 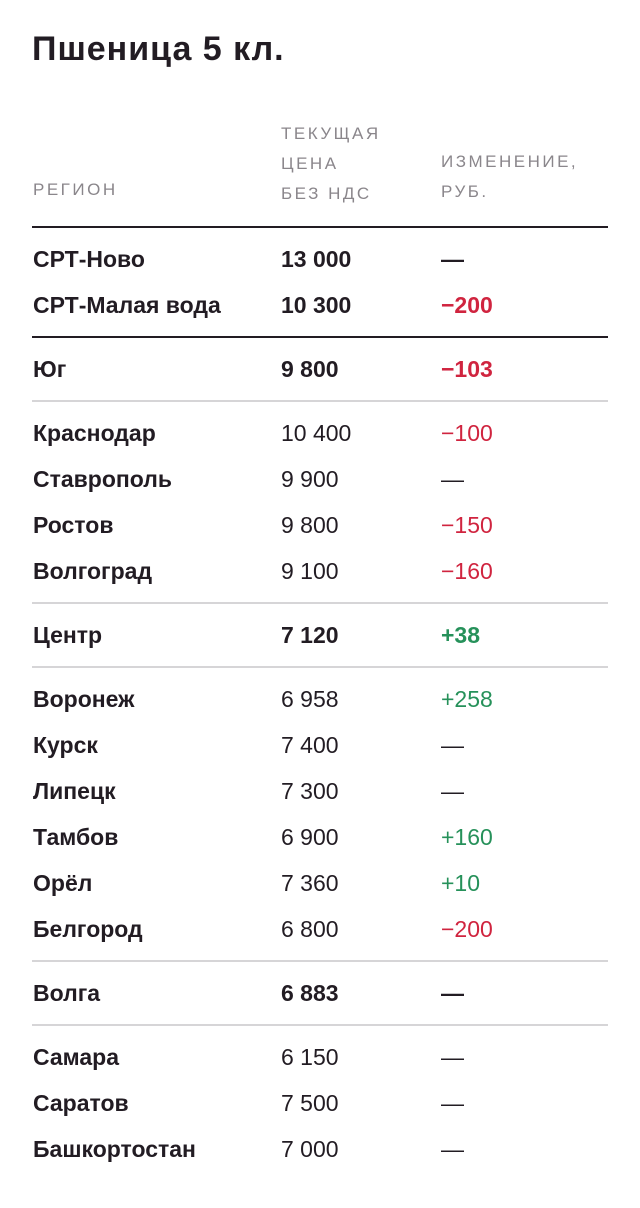 I want to click on region-cell: Волга, so click(x=67, y=993).